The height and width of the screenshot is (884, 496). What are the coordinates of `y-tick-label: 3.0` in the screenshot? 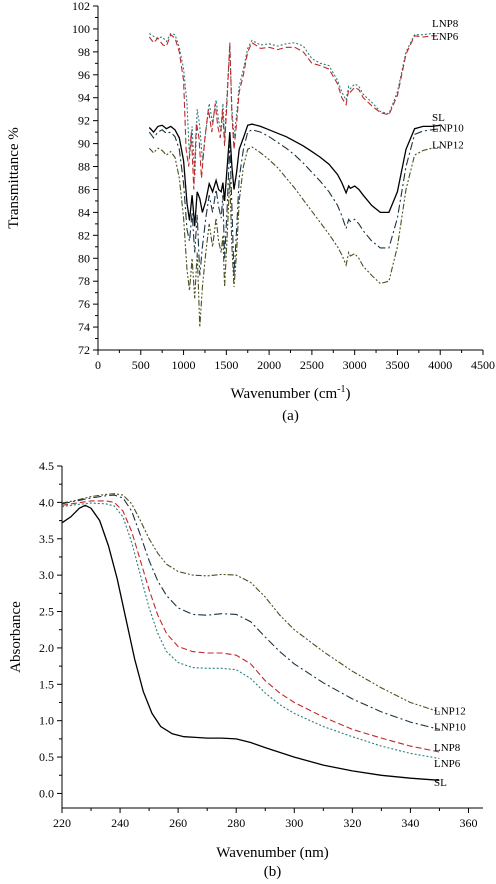 It's located at (46, 575).